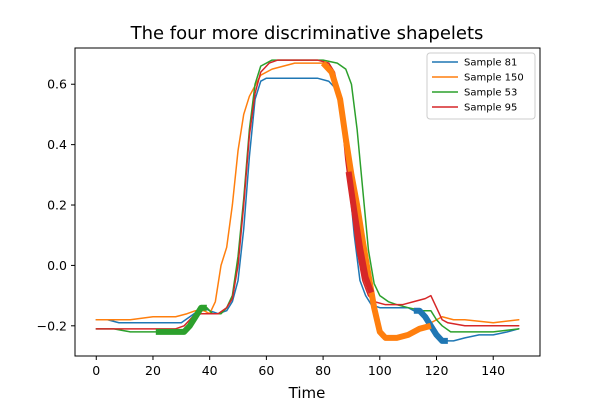 This screenshot has width=600, height=400. What do you see at coordinates (490, 108) in the screenshot?
I see `legend-label-4: Sample 95` at bounding box center [490, 108].